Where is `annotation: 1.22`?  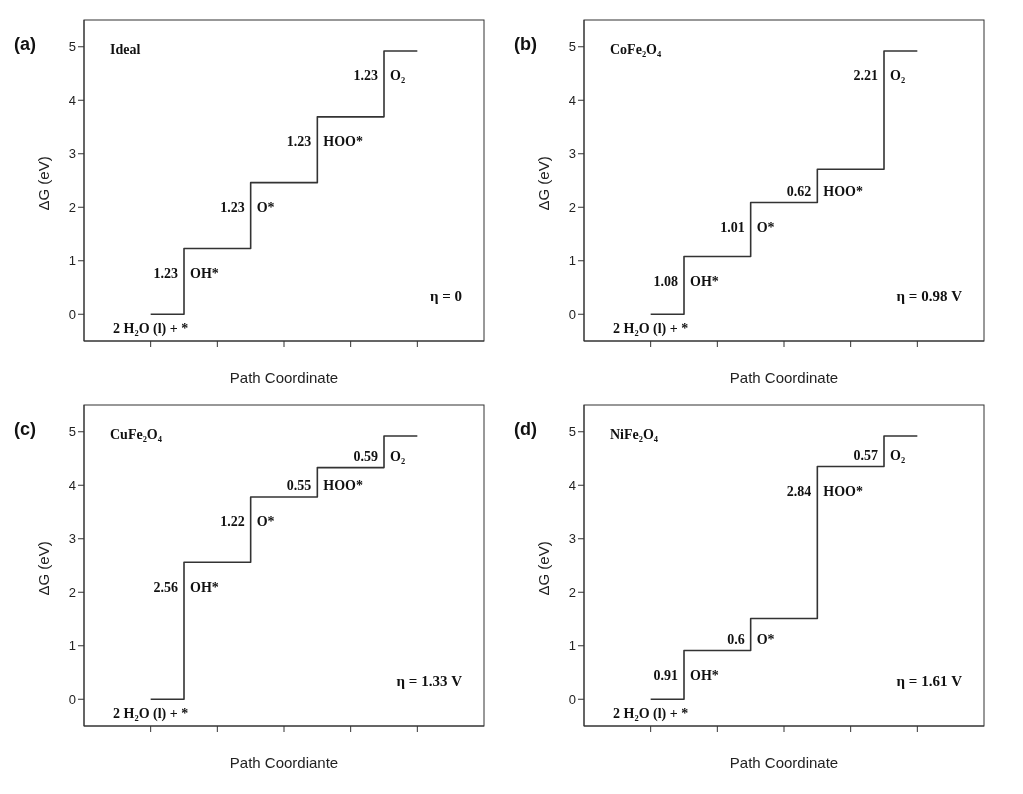 annotation: 1.22 is located at coordinates (232, 522).